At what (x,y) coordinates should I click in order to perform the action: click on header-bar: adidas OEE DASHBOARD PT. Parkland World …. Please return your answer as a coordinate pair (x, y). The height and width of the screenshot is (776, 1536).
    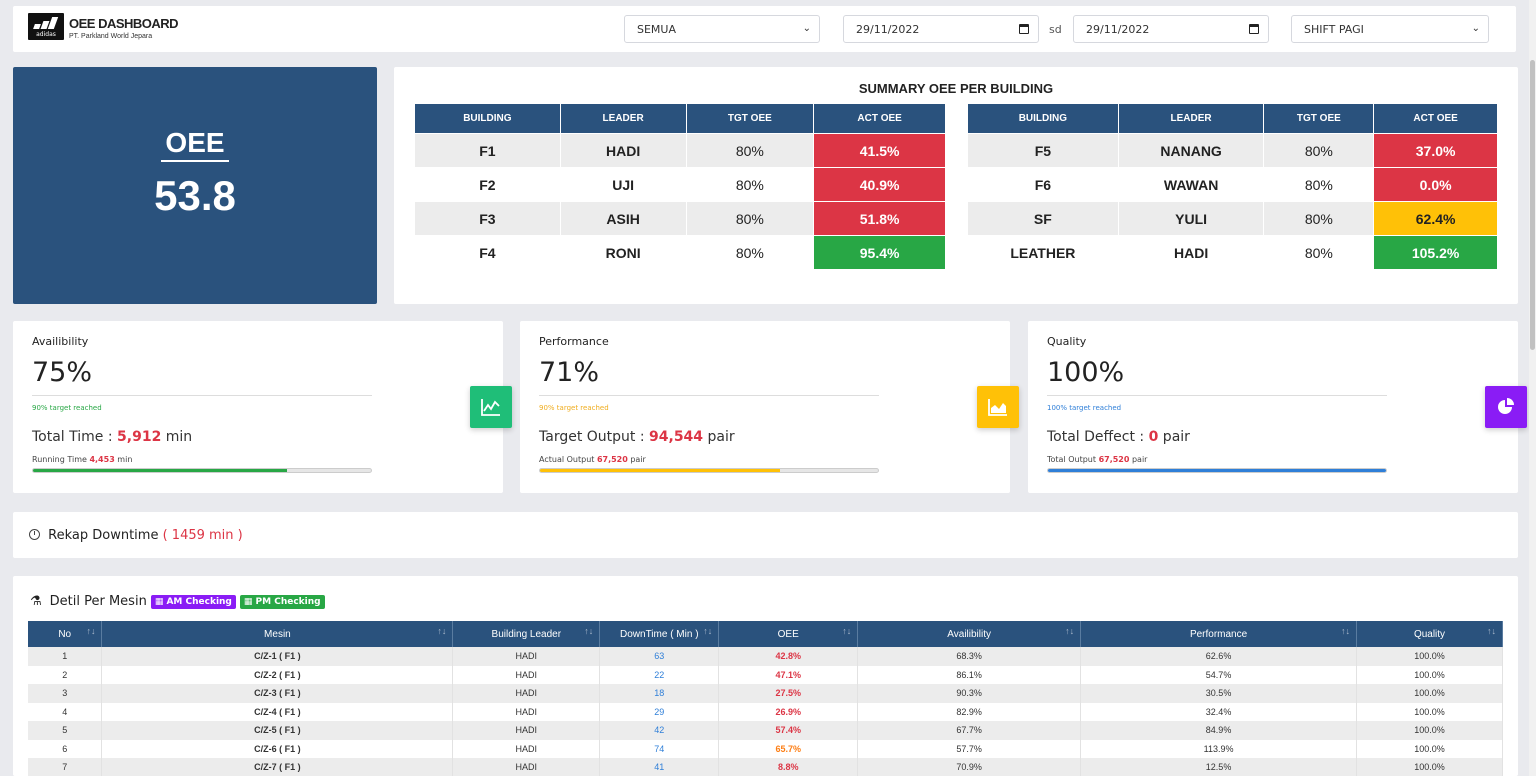
    Looking at the image, I should click on (764, 29).